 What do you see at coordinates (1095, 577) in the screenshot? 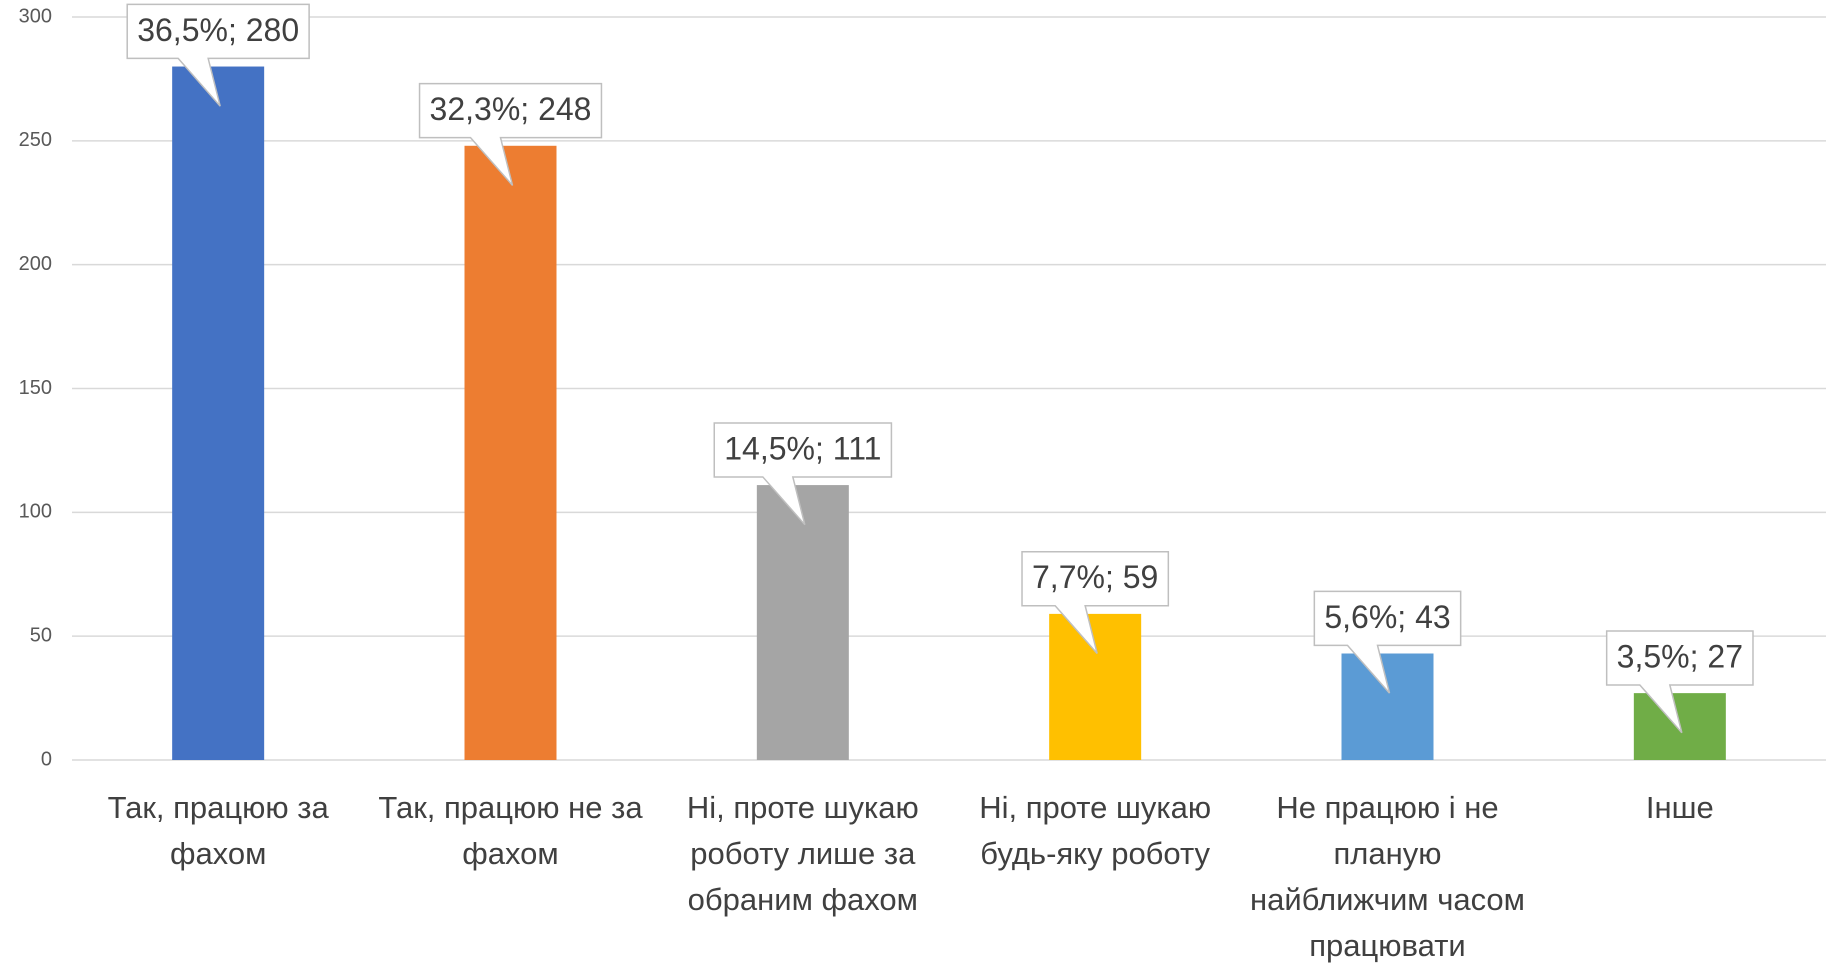
I see `data-label: 7,7%; 59` at bounding box center [1095, 577].